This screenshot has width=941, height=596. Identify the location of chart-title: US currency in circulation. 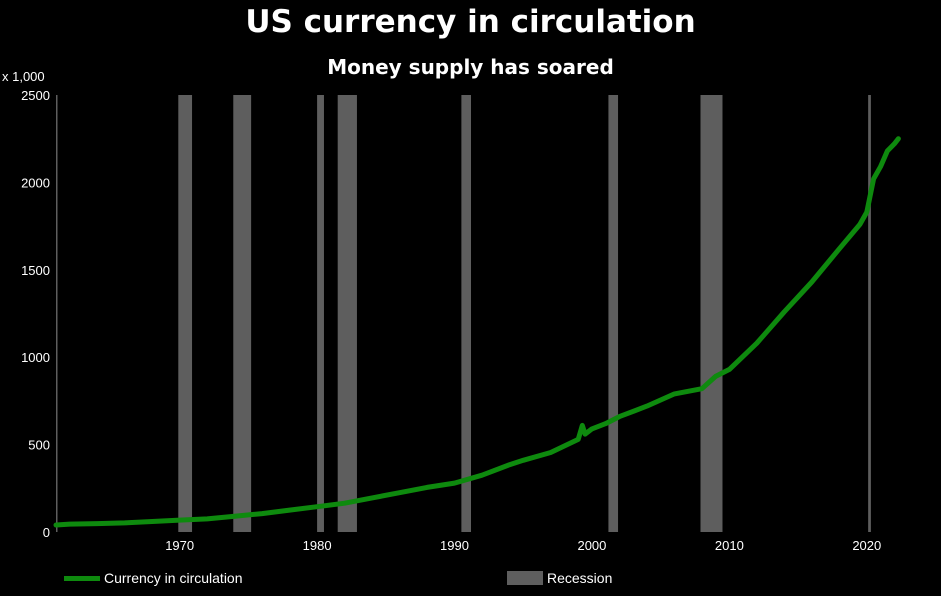
(470, 22).